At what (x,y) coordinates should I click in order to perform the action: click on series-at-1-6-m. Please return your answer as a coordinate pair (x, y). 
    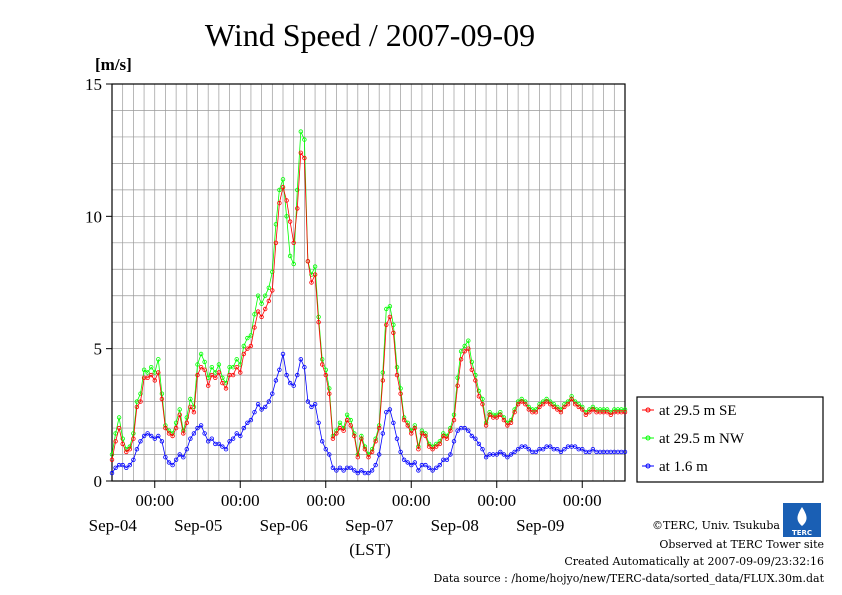
    Looking at the image, I should click on (368, 413).